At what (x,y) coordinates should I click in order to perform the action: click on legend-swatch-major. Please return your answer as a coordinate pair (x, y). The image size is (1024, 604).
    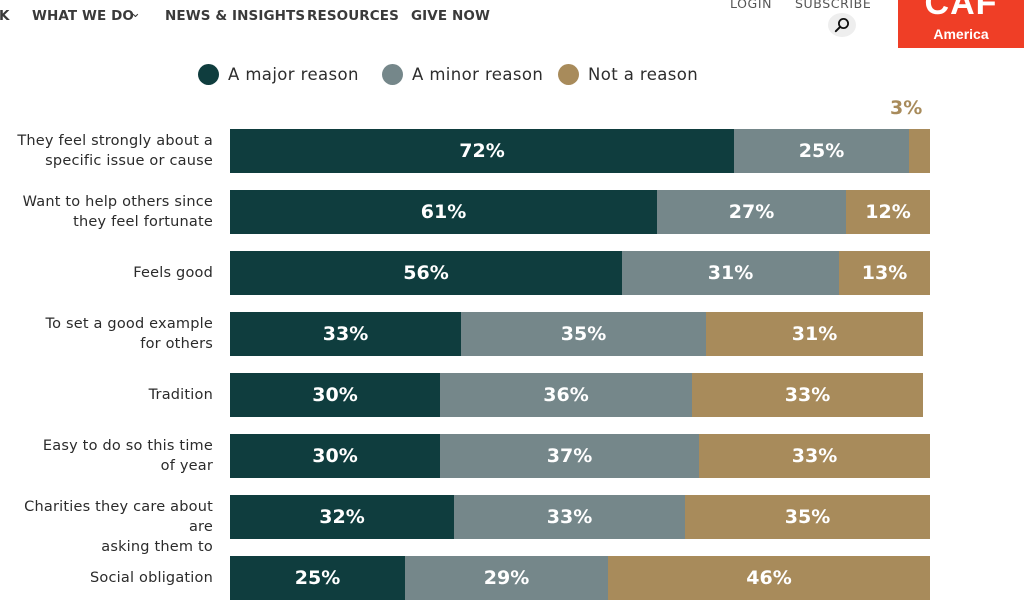
    Looking at the image, I should click on (208, 74).